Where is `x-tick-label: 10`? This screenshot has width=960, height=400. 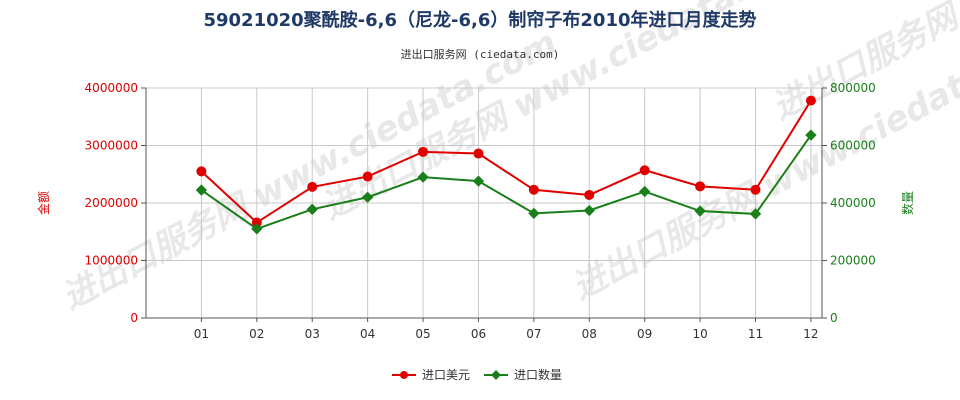 x-tick-label: 10 is located at coordinates (699, 334).